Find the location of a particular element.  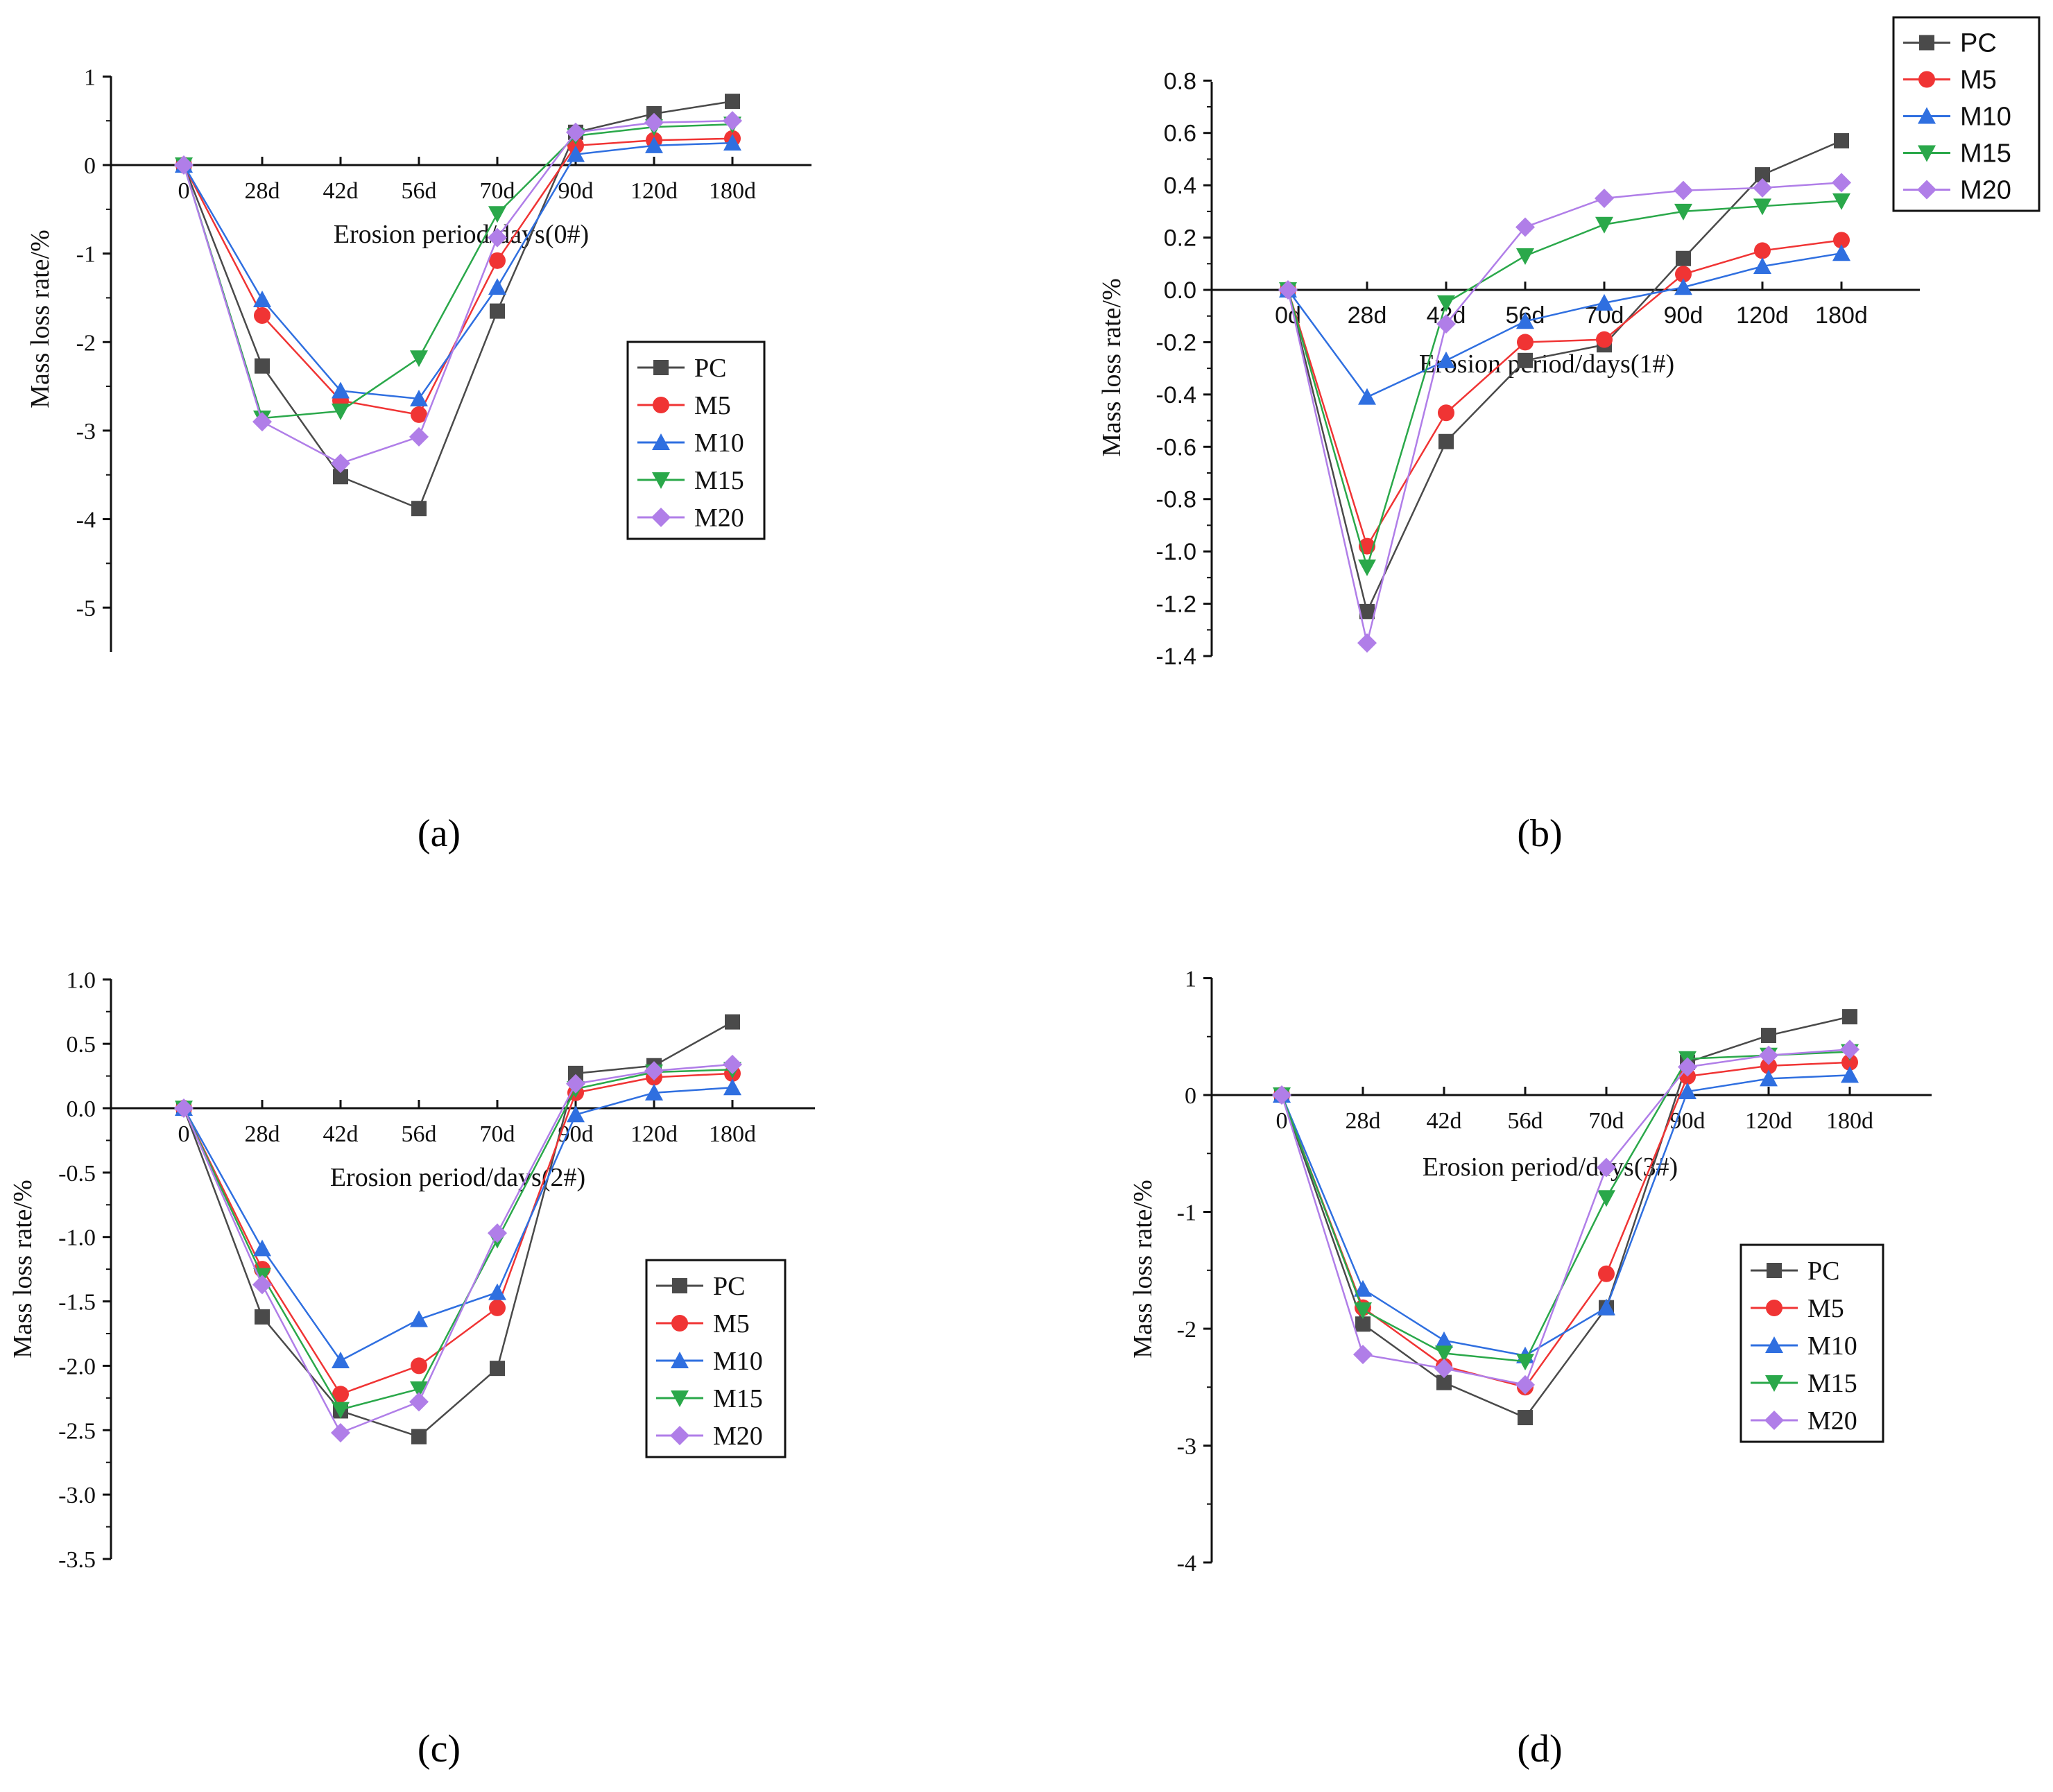

y-tick-label: -0.5 is located at coordinates (77, 1174).